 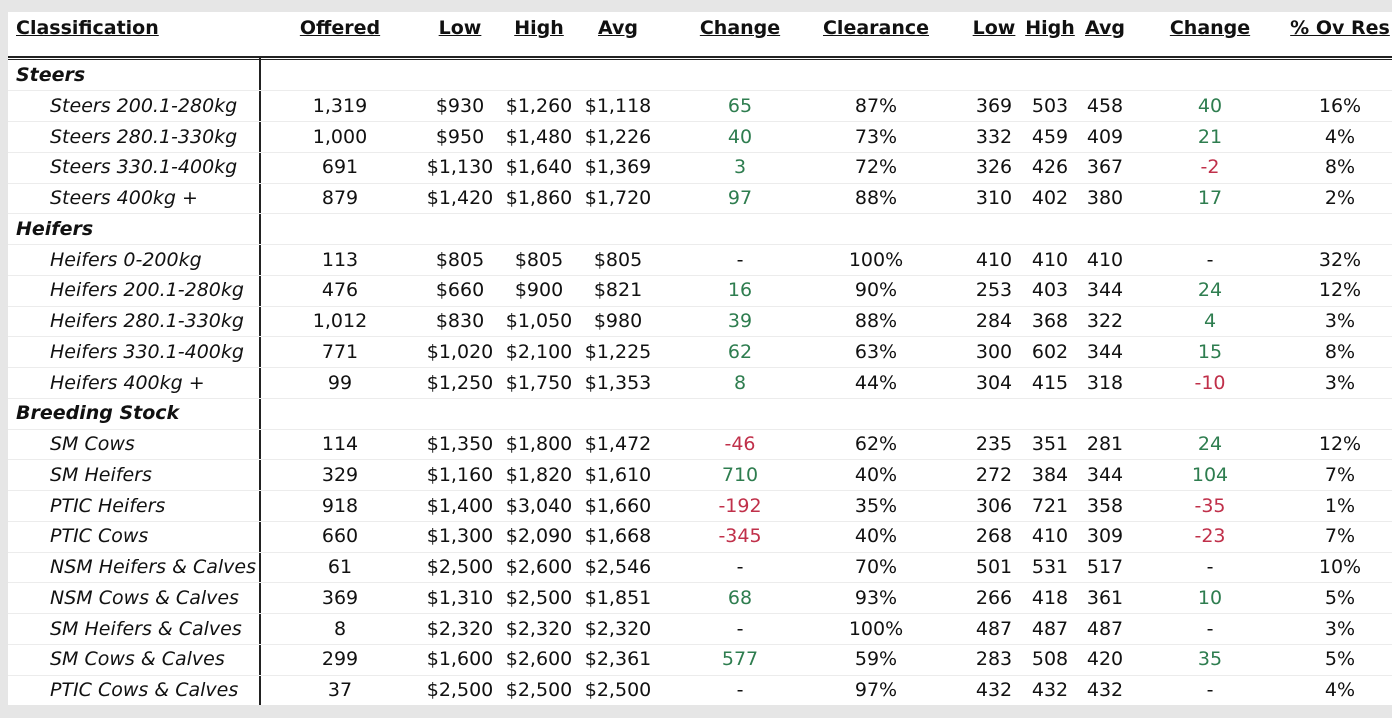 What do you see at coordinates (994, 290) in the screenshot?
I see `cell: 253` at bounding box center [994, 290].